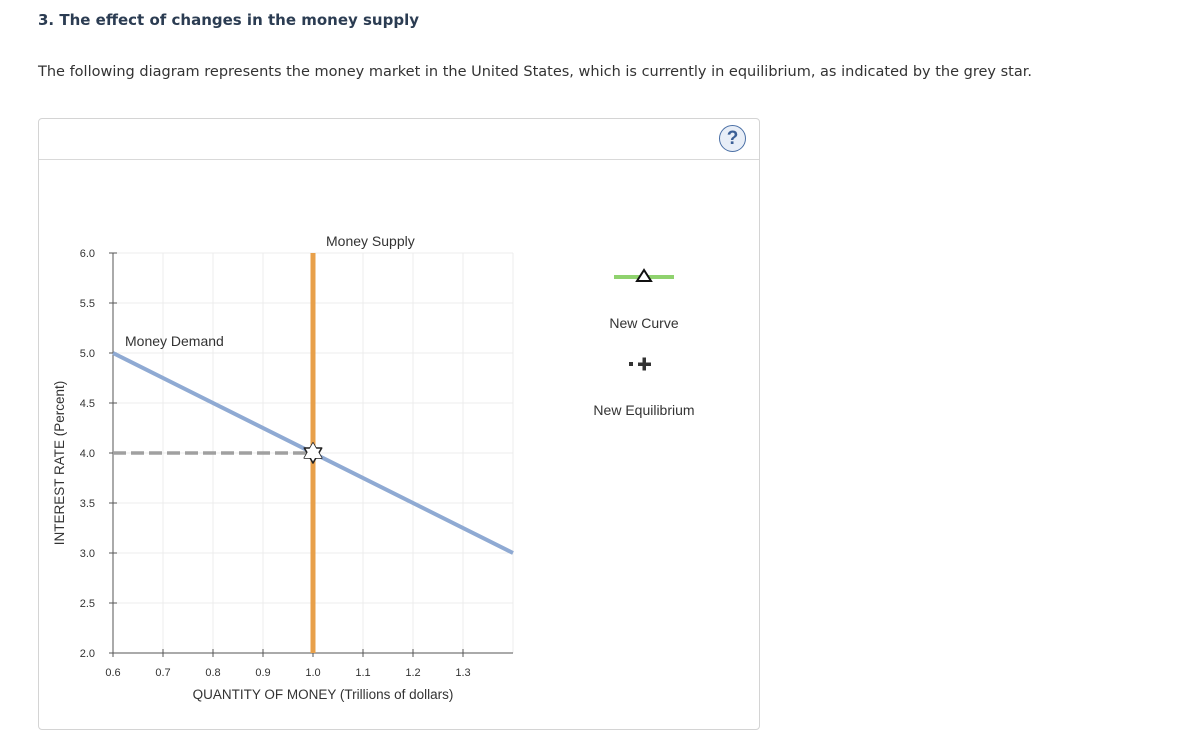 This screenshot has width=1185, height=748. What do you see at coordinates (112, 673) in the screenshot?
I see `x-tick-label: 0.6` at bounding box center [112, 673].